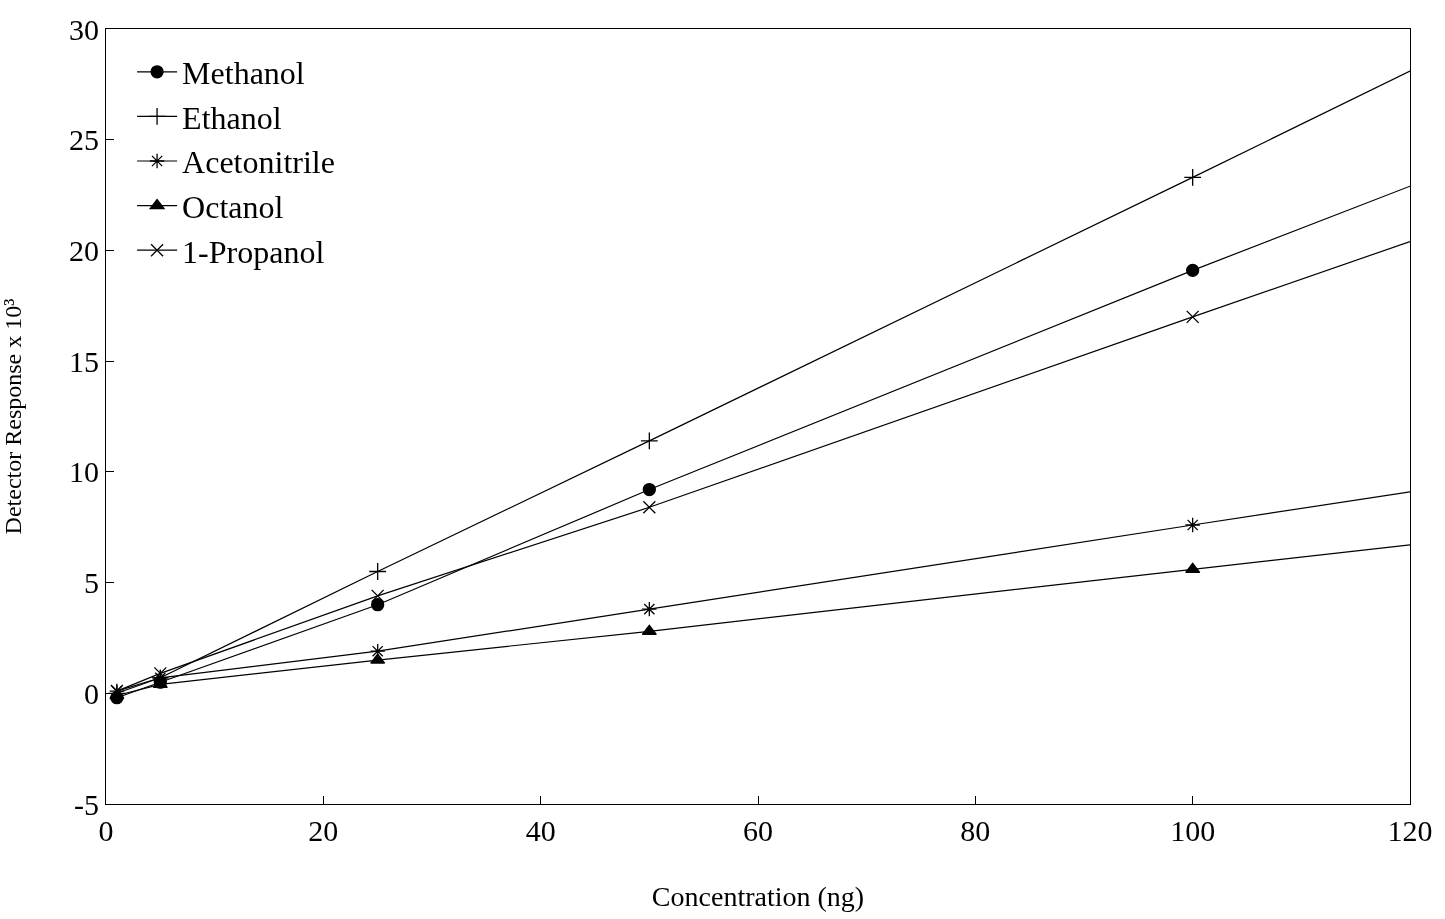  I want to click on x-tick-label: 120, so click(1410, 831).